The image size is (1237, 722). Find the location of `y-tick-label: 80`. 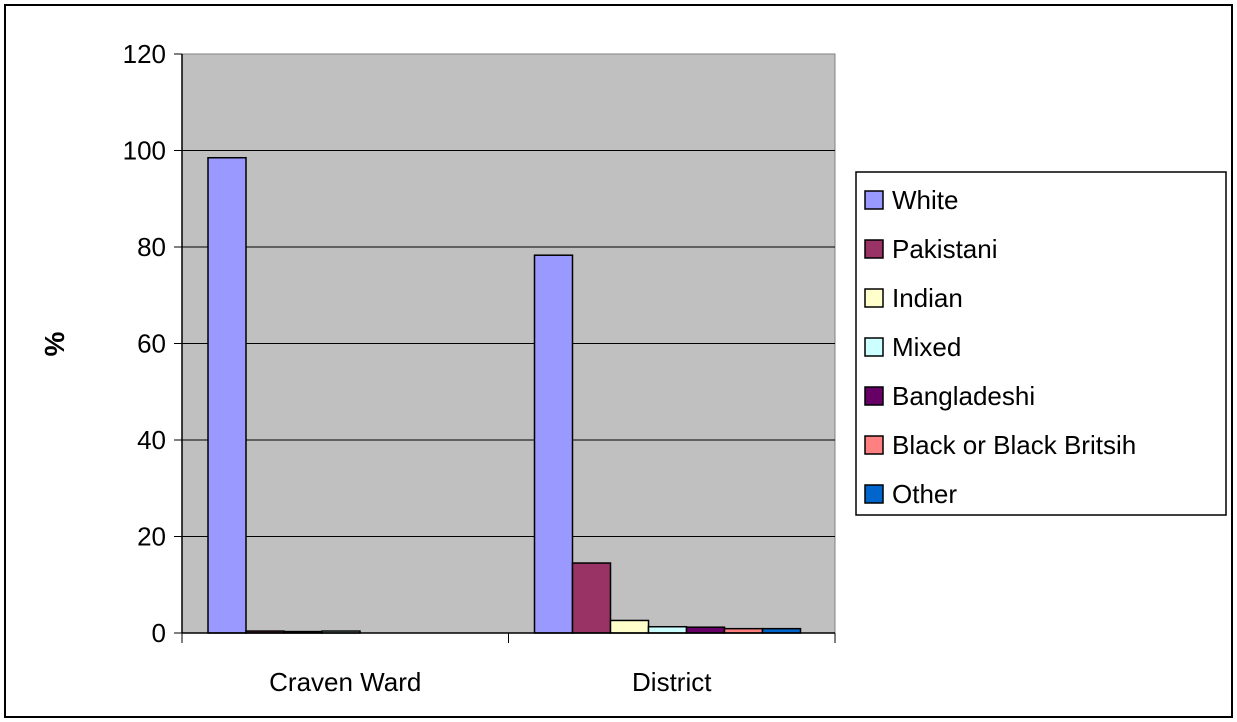

y-tick-label: 80 is located at coordinates (151, 247).